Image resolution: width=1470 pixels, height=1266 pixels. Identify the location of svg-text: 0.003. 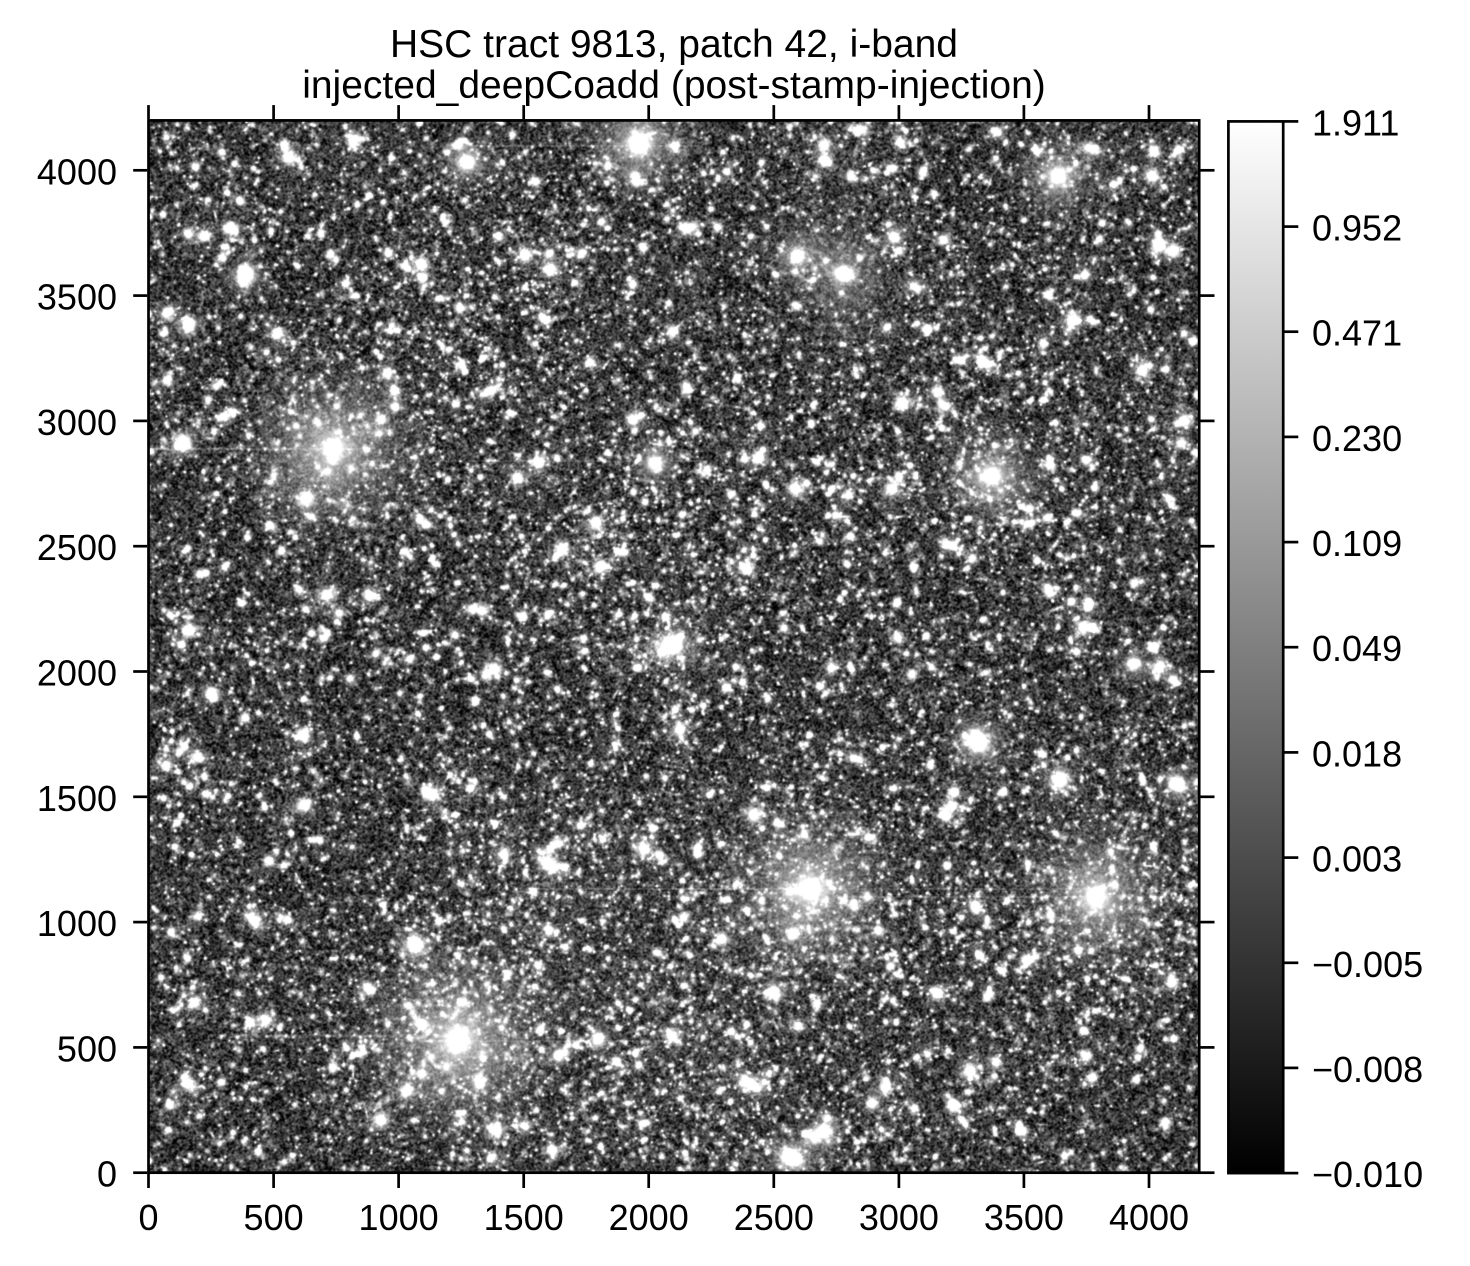
(1357, 859).